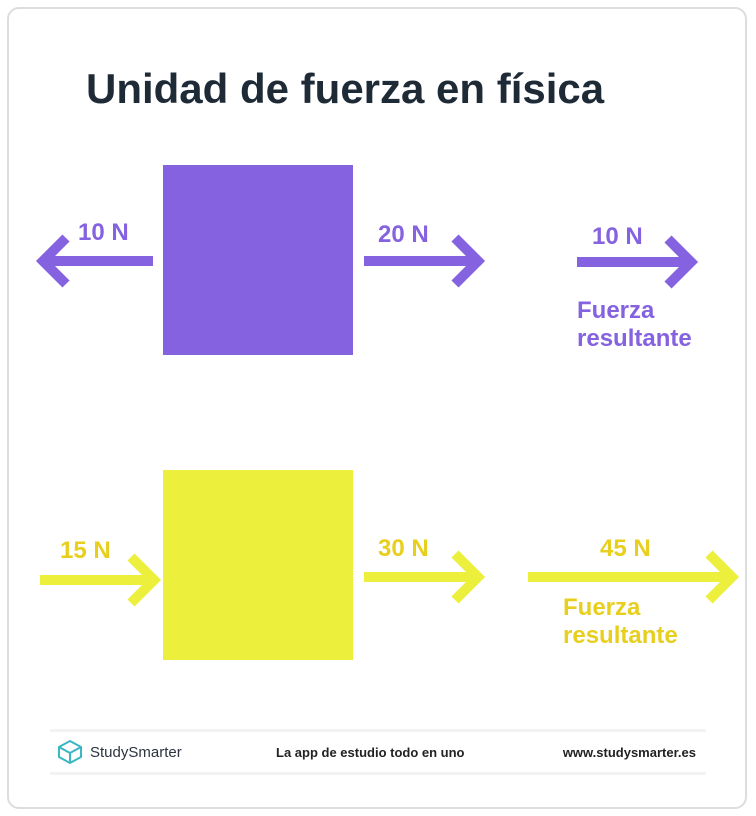 The image size is (756, 816). What do you see at coordinates (103, 232) in the screenshot?
I see `force-label-left-1: 10 N` at bounding box center [103, 232].